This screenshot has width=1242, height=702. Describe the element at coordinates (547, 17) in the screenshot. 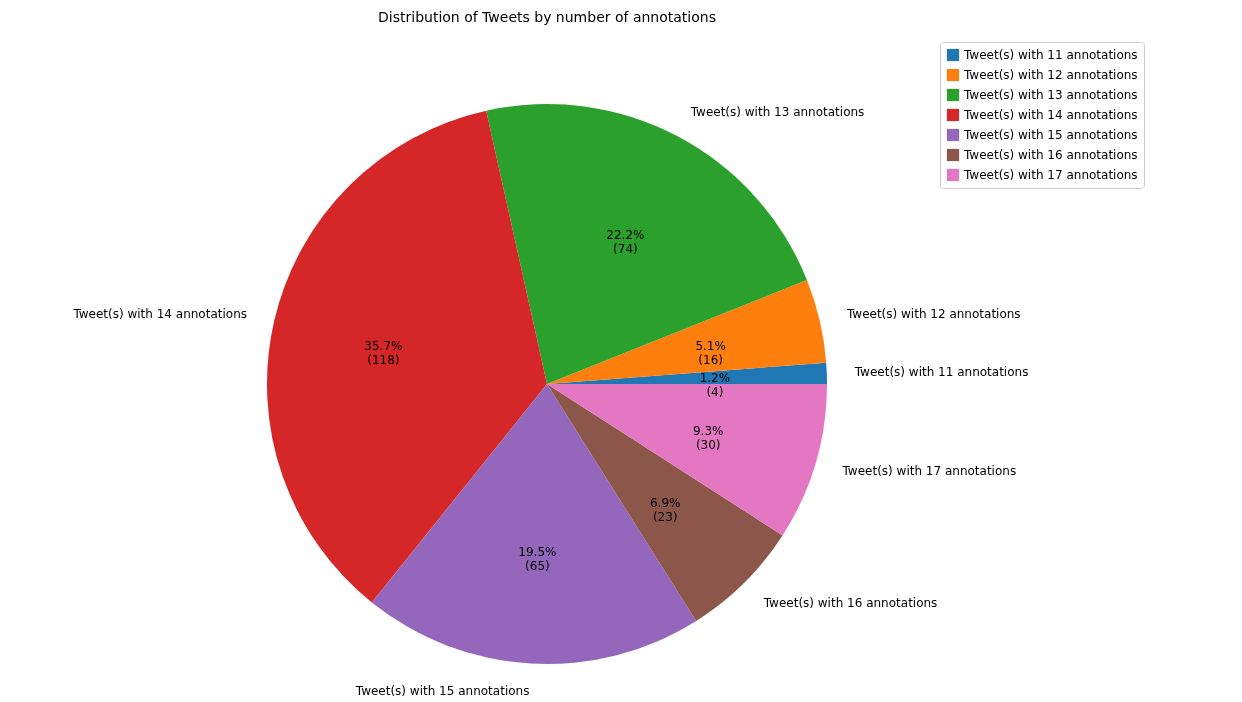

I see `chart-title: Distribution of Tweets by number of annotations` at that location.